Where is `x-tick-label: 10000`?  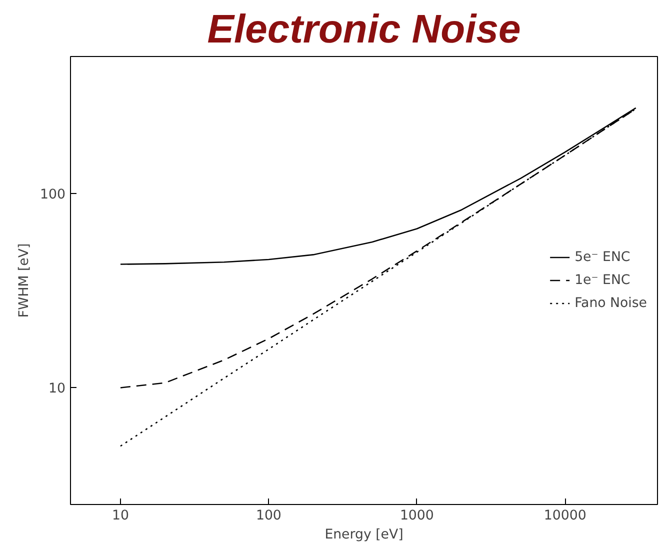 x-tick-label: 10000 is located at coordinates (565, 516).